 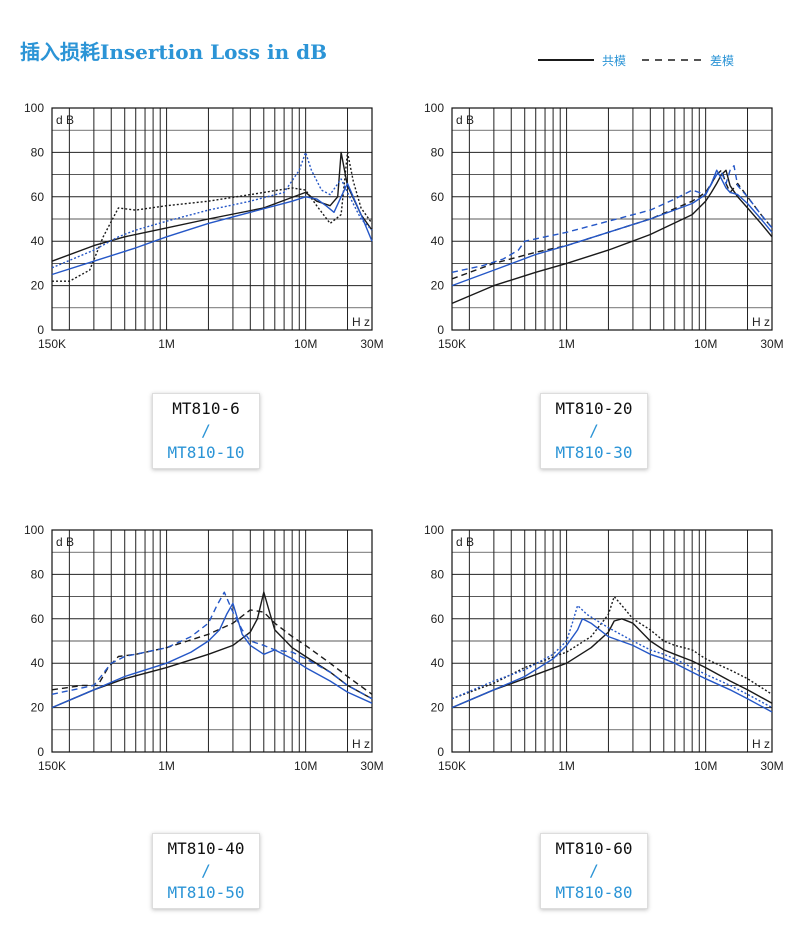 What do you see at coordinates (173, 52) in the screenshot?
I see `page-title: 插入损耗Insertion Loss in dB` at bounding box center [173, 52].